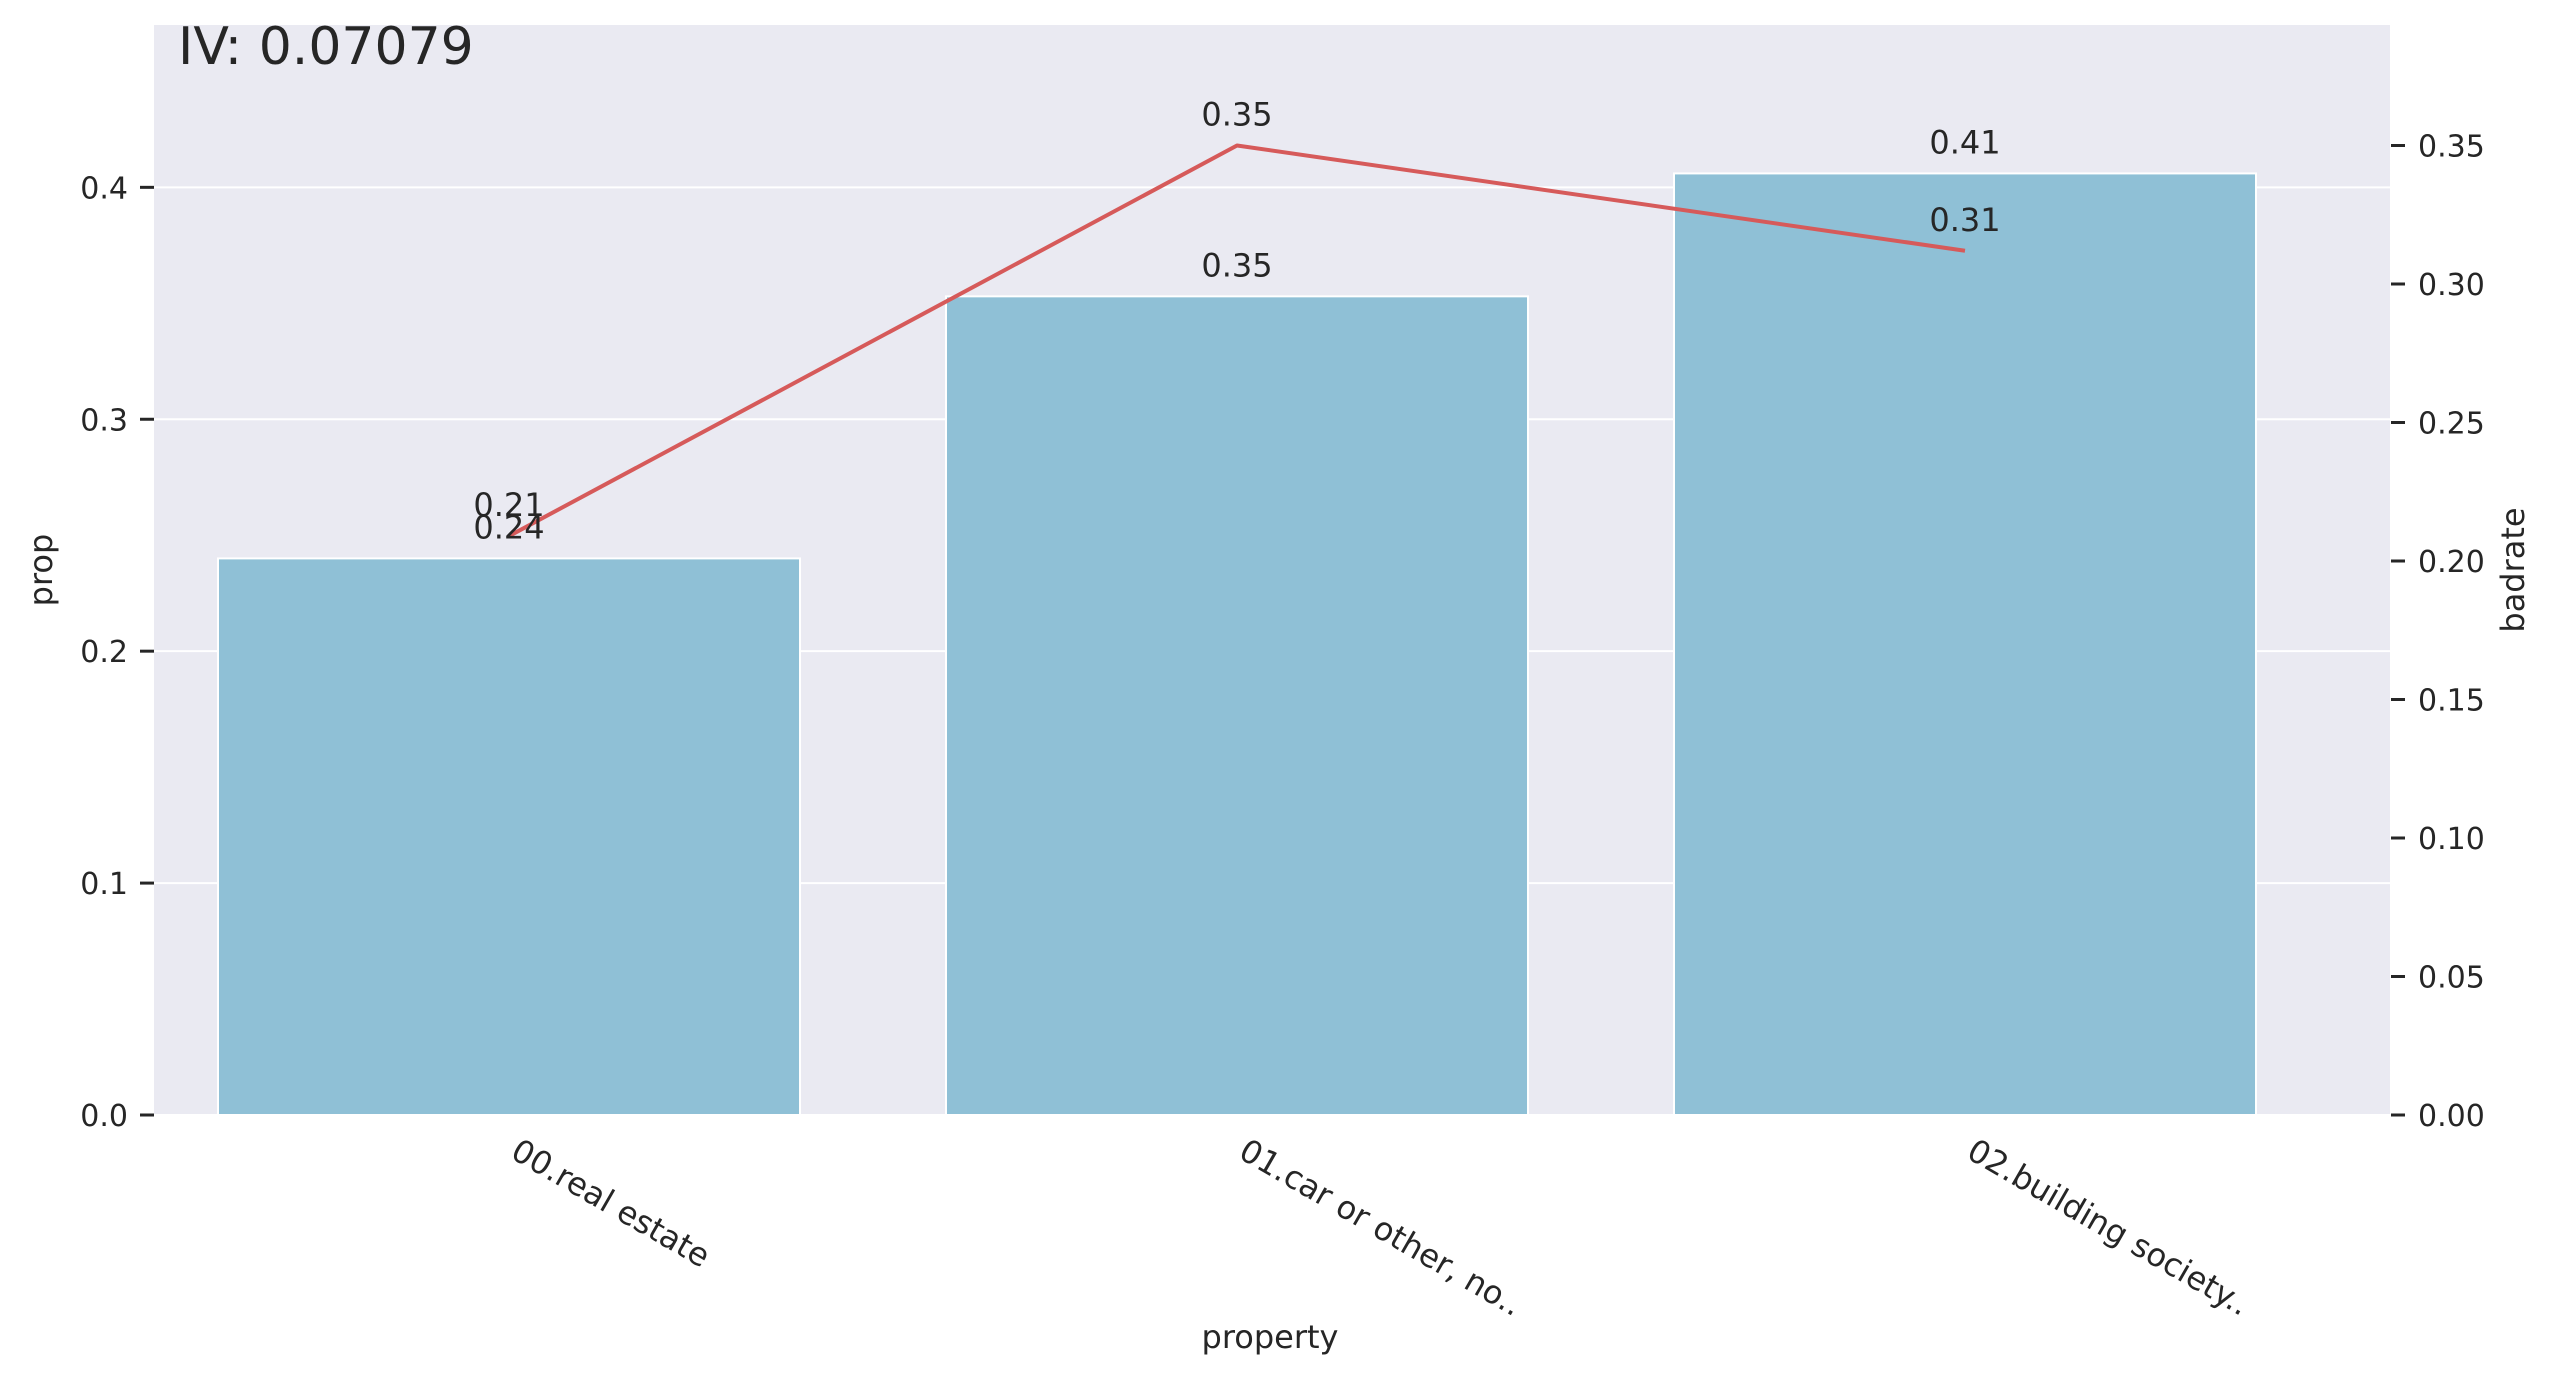 This screenshot has height=1378, width=2550. Describe the element at coordinates (611, 1203) in the screenshot. I see `category-label: 00.real estate` at that location.